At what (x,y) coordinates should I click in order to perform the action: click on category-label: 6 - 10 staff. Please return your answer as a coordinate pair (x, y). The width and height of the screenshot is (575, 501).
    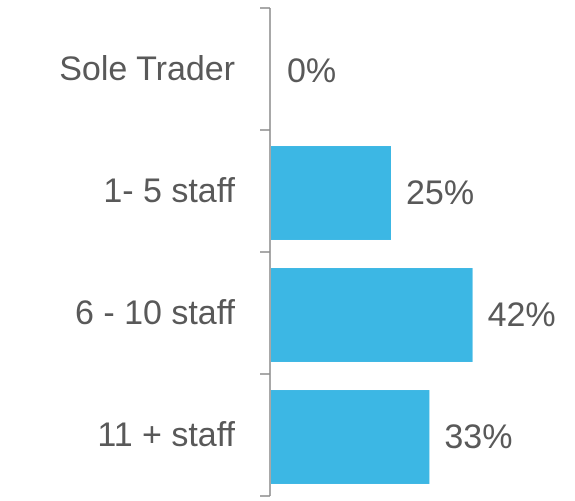
    Looking at the image, I should click on (155, 313).